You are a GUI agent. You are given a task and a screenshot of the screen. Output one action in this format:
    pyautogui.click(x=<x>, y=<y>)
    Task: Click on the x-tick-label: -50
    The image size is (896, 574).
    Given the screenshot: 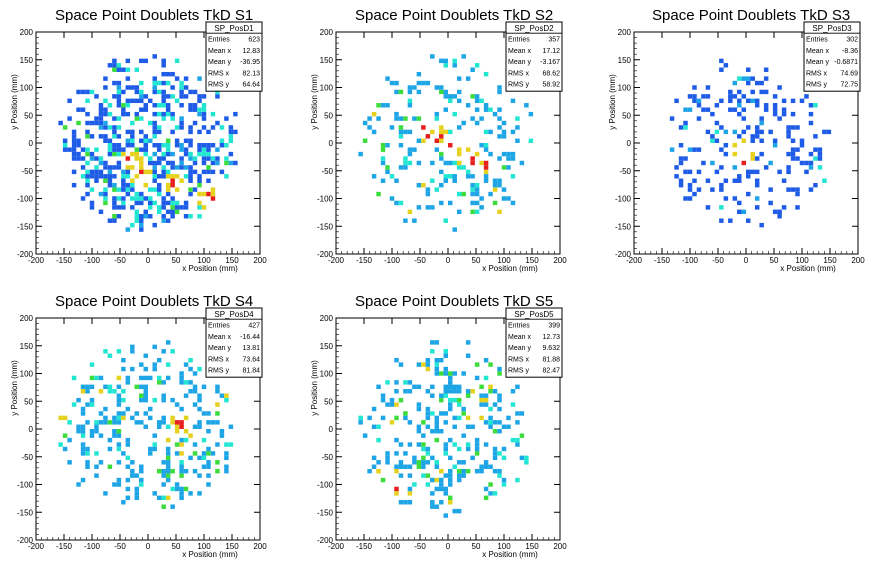 What is the action you would take?
    pyautogui.click(x=420, y=546)
    